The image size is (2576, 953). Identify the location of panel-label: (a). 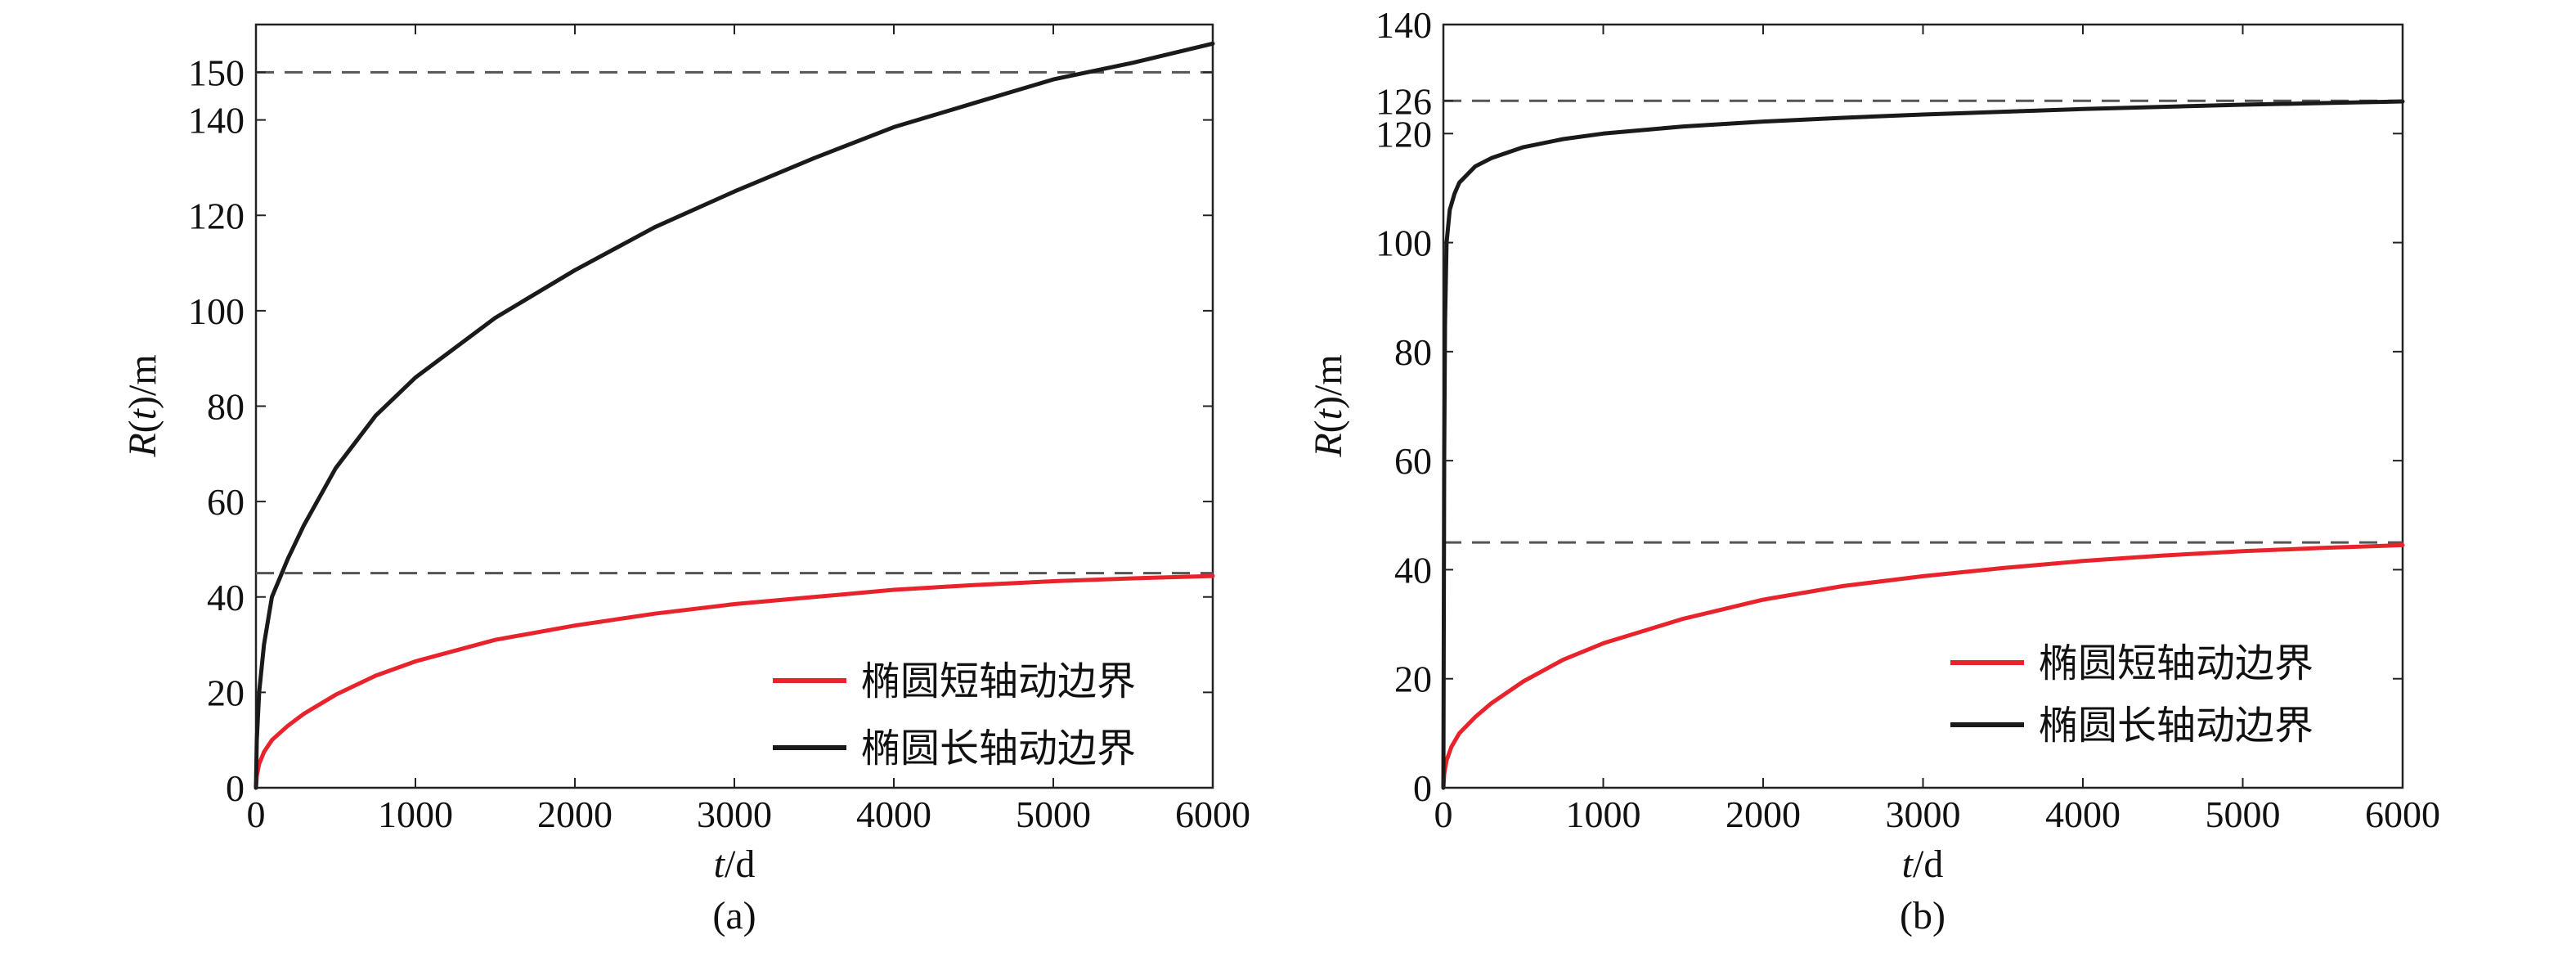
(734, 916).